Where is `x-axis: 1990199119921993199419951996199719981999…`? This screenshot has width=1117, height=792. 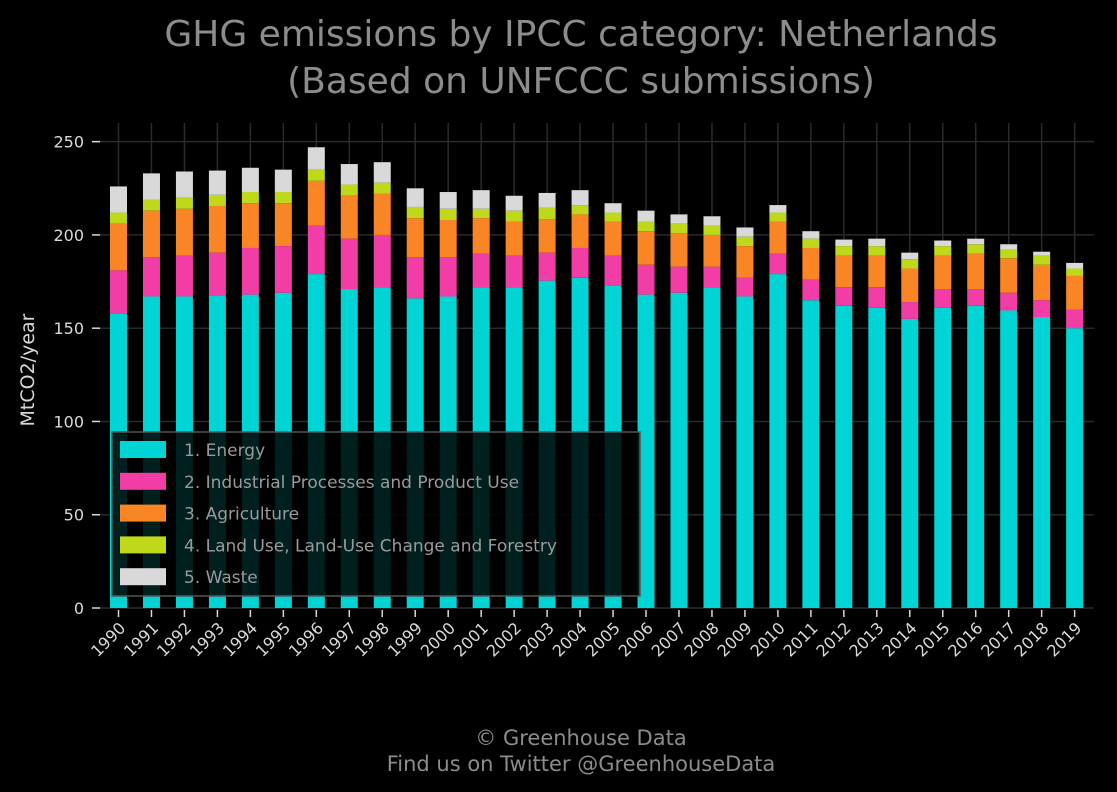 x-axis: 1990199119921993199419951996199719981999… is located at coordinates (586, 635).